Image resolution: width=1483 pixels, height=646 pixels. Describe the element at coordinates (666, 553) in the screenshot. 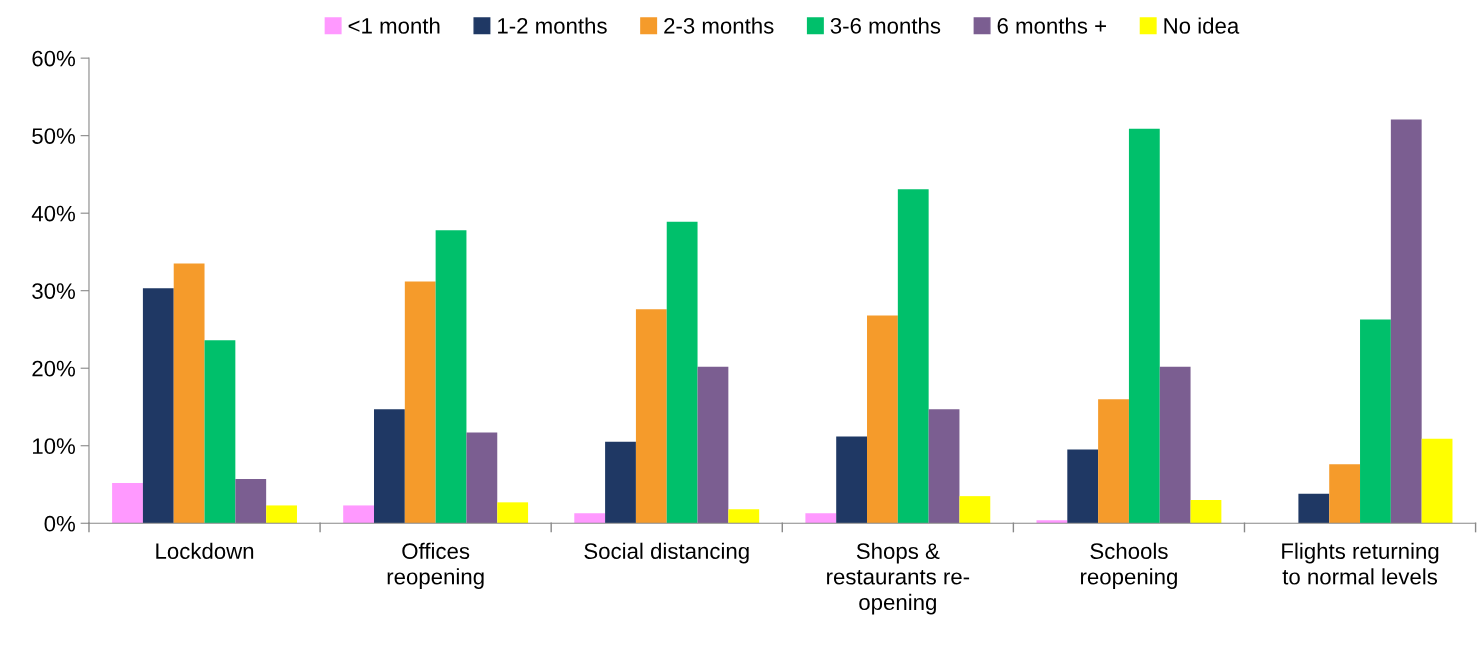

I see `x-tick-label: Social distancing` at that location.